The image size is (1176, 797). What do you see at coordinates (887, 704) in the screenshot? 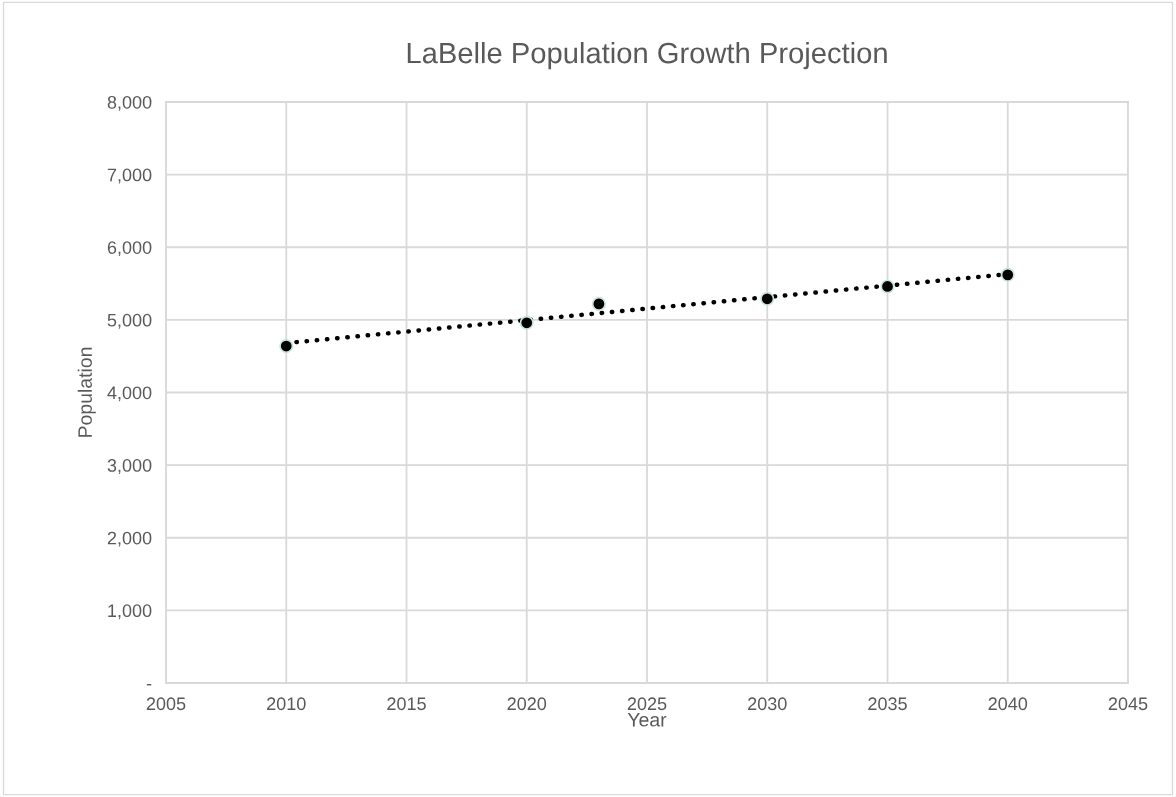
I see `x-tick-label: 2035` at bounding box center [887, 704].